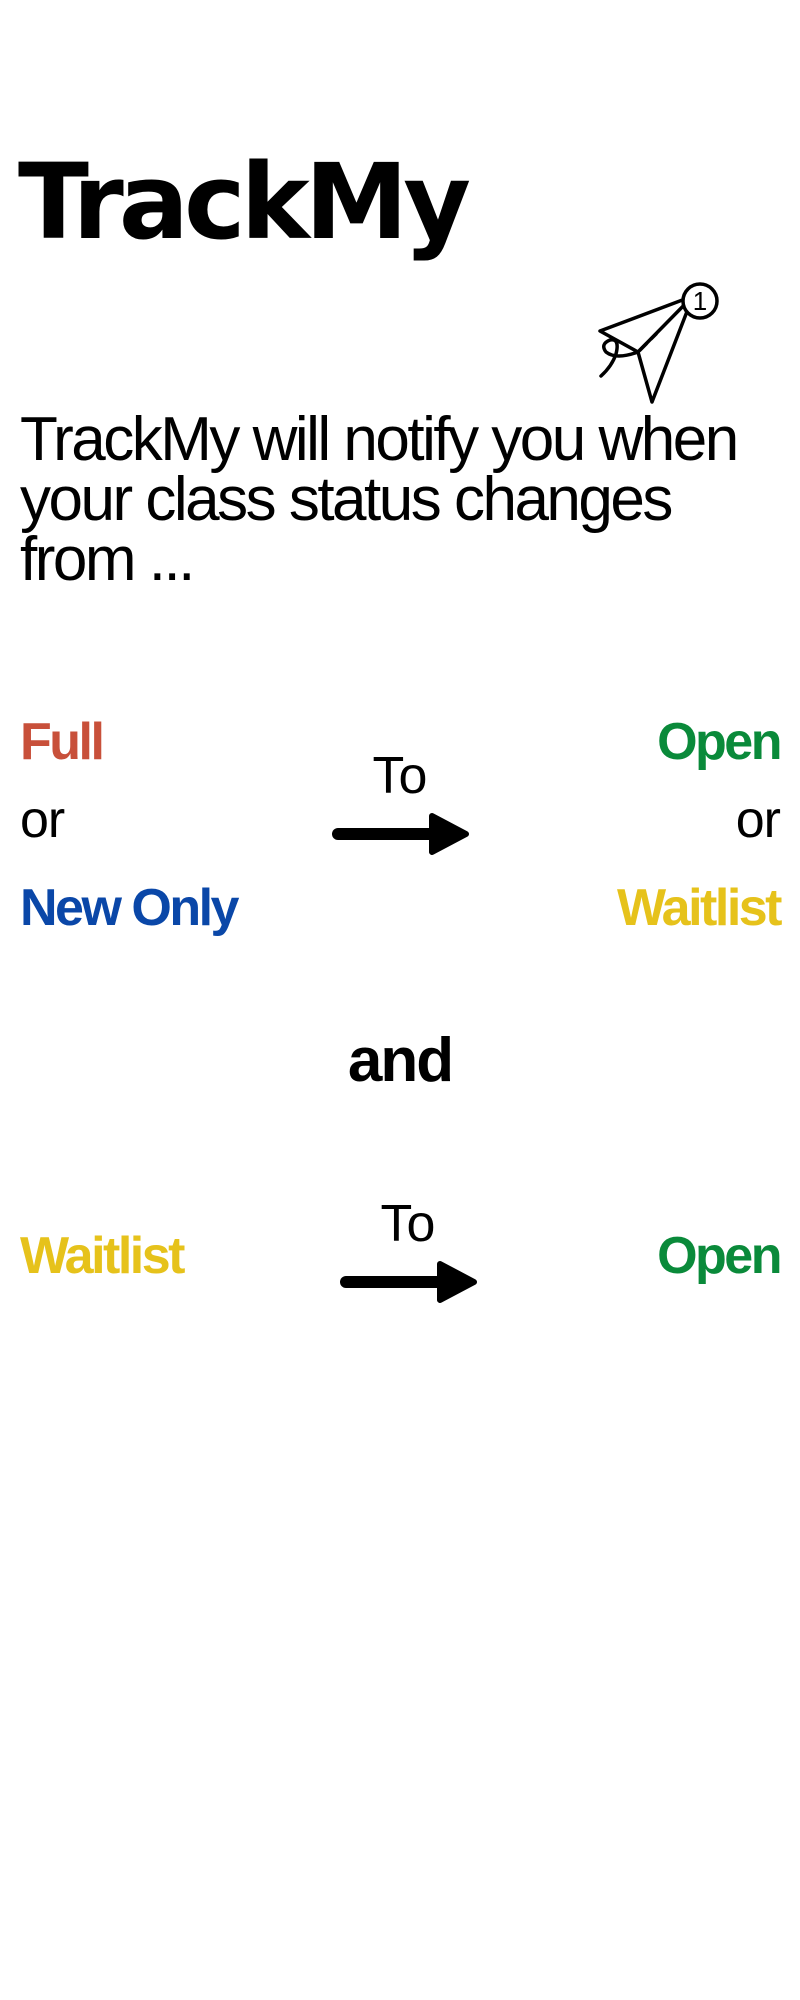 The image size is (800, 2000). Describe the element at coordinates (62, 742) in the screenshot. I see `status-full: Full` at that location.